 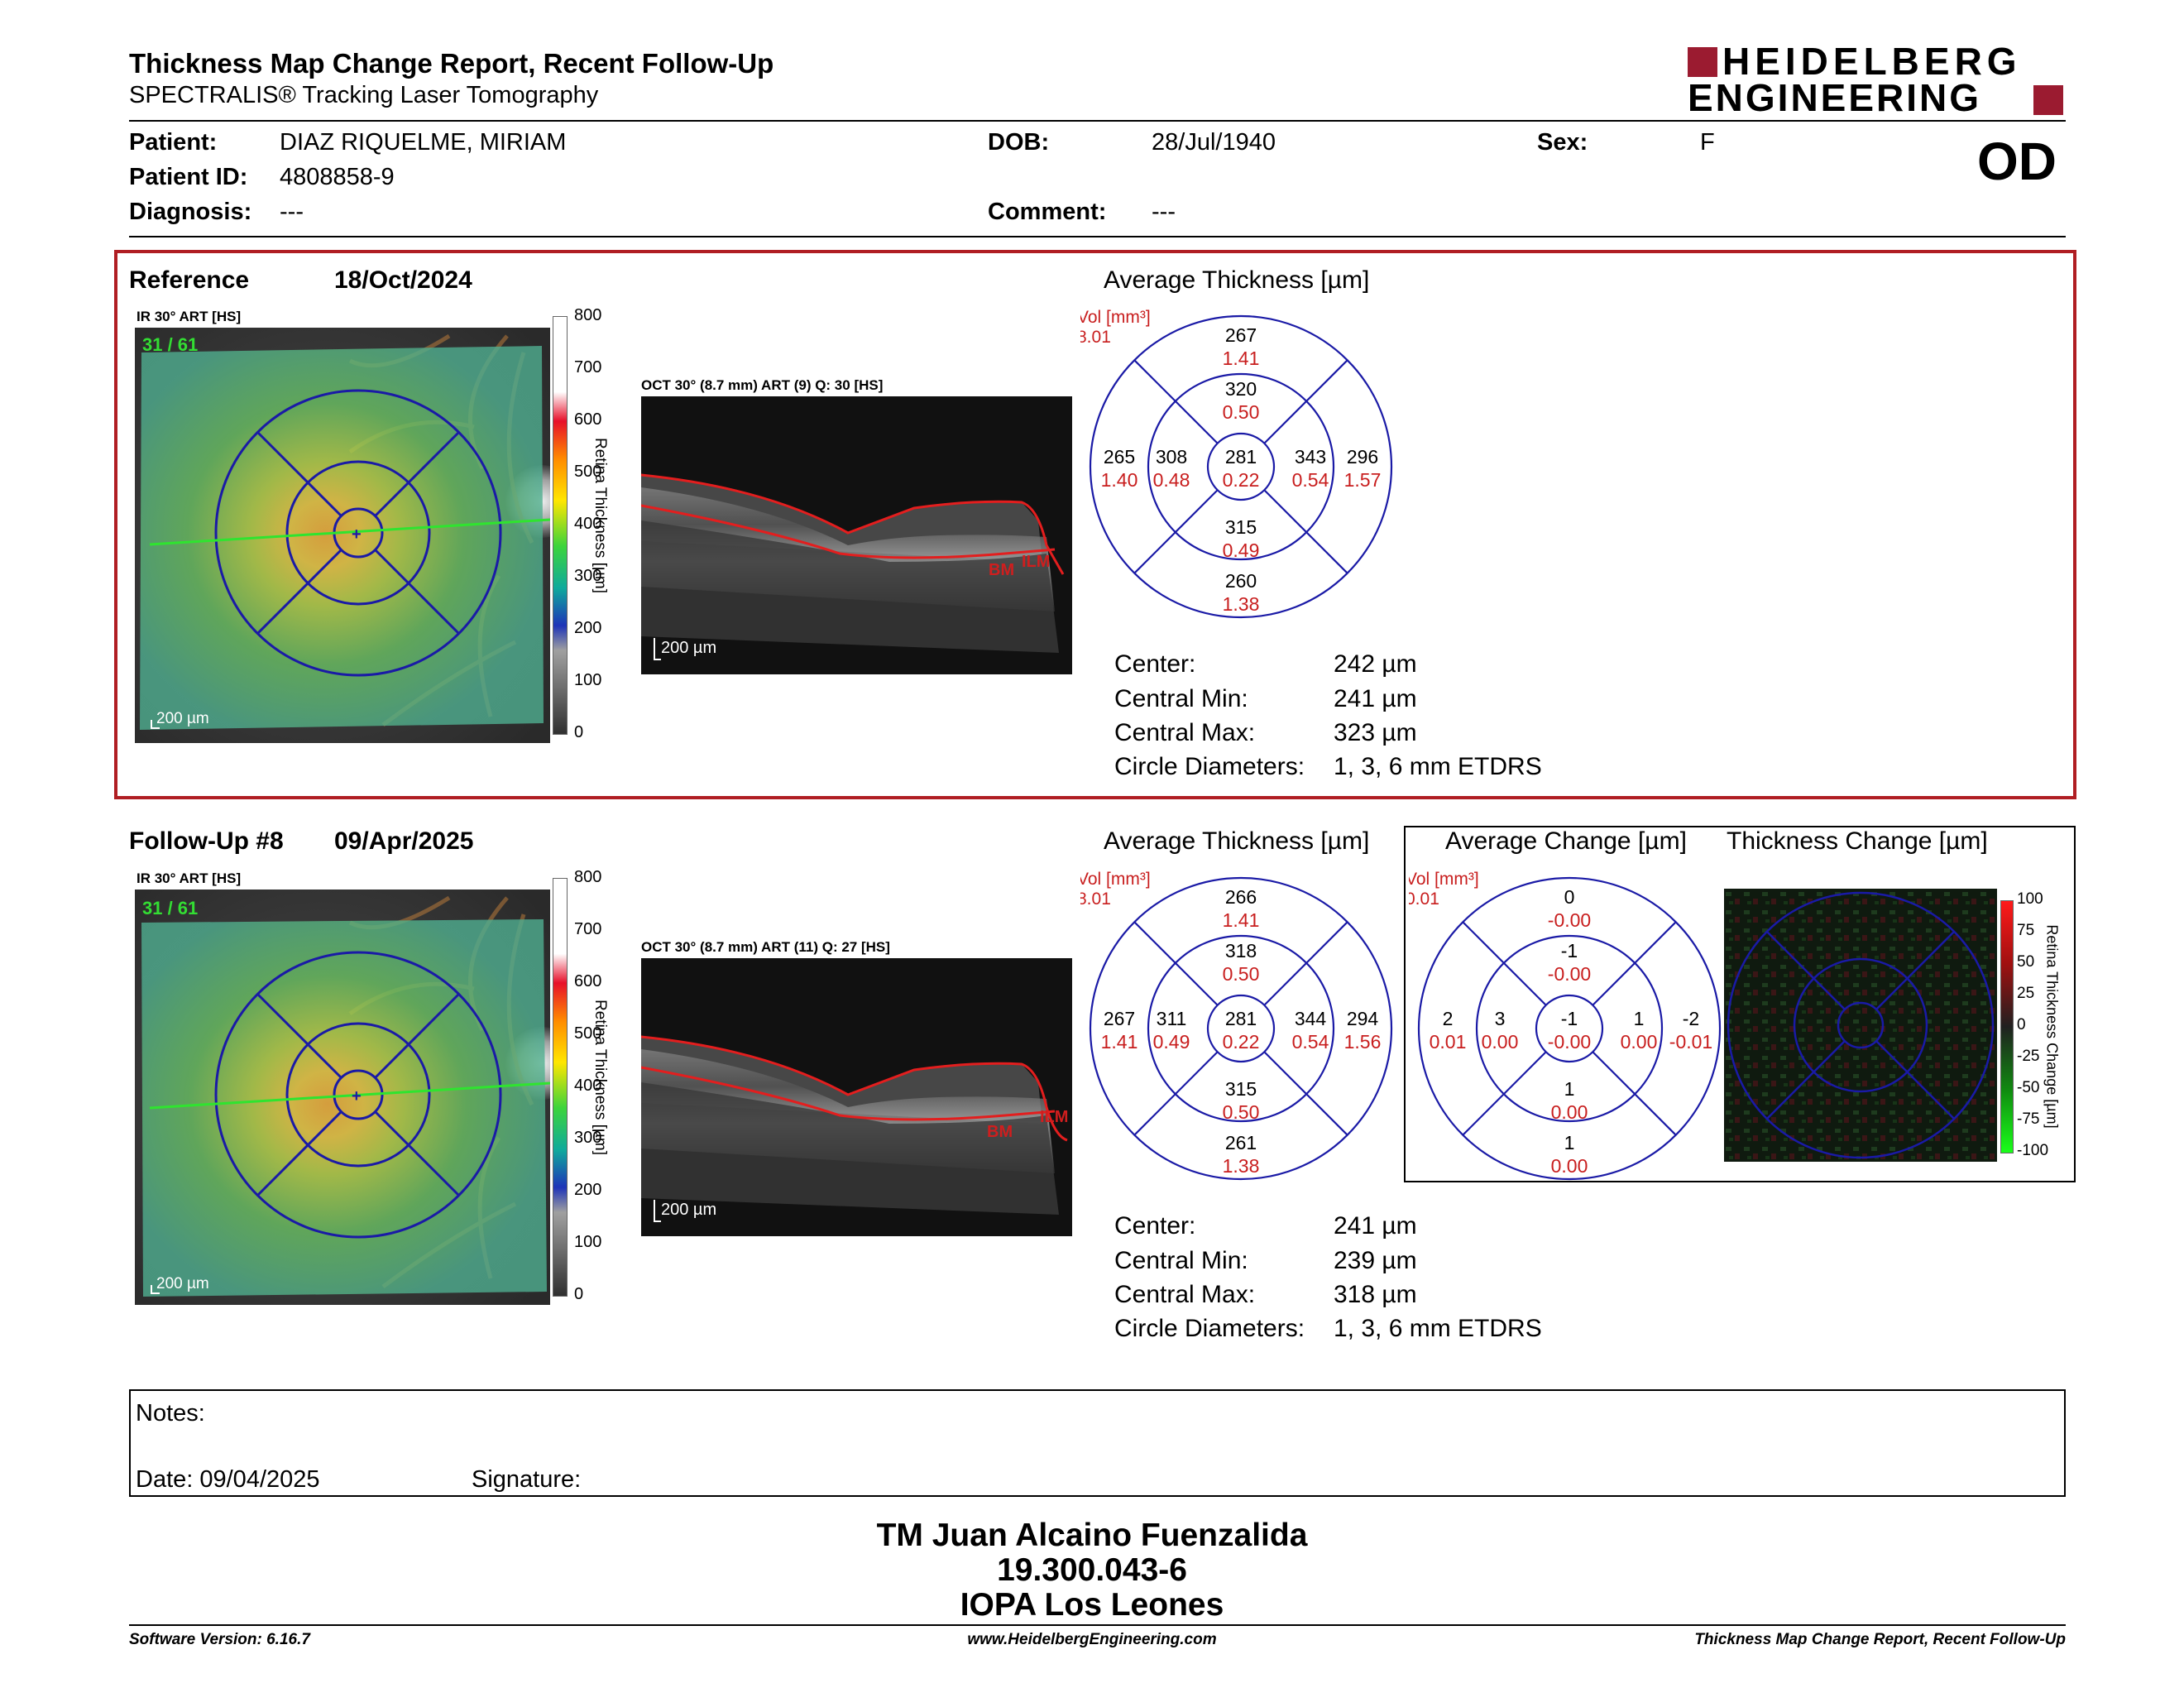 I want to click on sector-thickness-inner-nas: 343, so click(x=1310, y=457).